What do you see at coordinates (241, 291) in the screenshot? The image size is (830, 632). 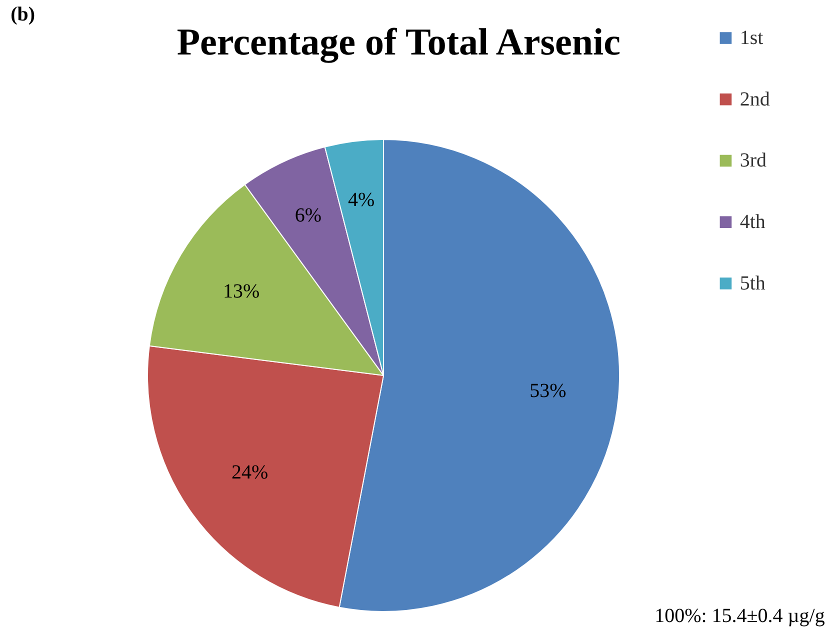 I see `data-label: 13%` at bounding box center [241, 291].